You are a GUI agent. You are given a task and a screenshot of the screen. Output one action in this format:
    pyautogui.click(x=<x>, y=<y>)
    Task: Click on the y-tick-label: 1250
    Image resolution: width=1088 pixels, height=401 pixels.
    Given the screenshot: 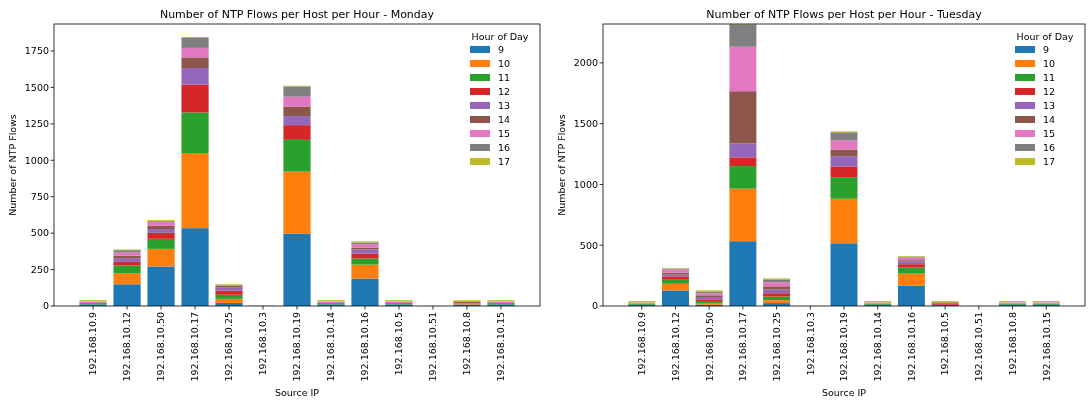 What is the action you would take?
    pyautogui.click(x=36, y=124)
    